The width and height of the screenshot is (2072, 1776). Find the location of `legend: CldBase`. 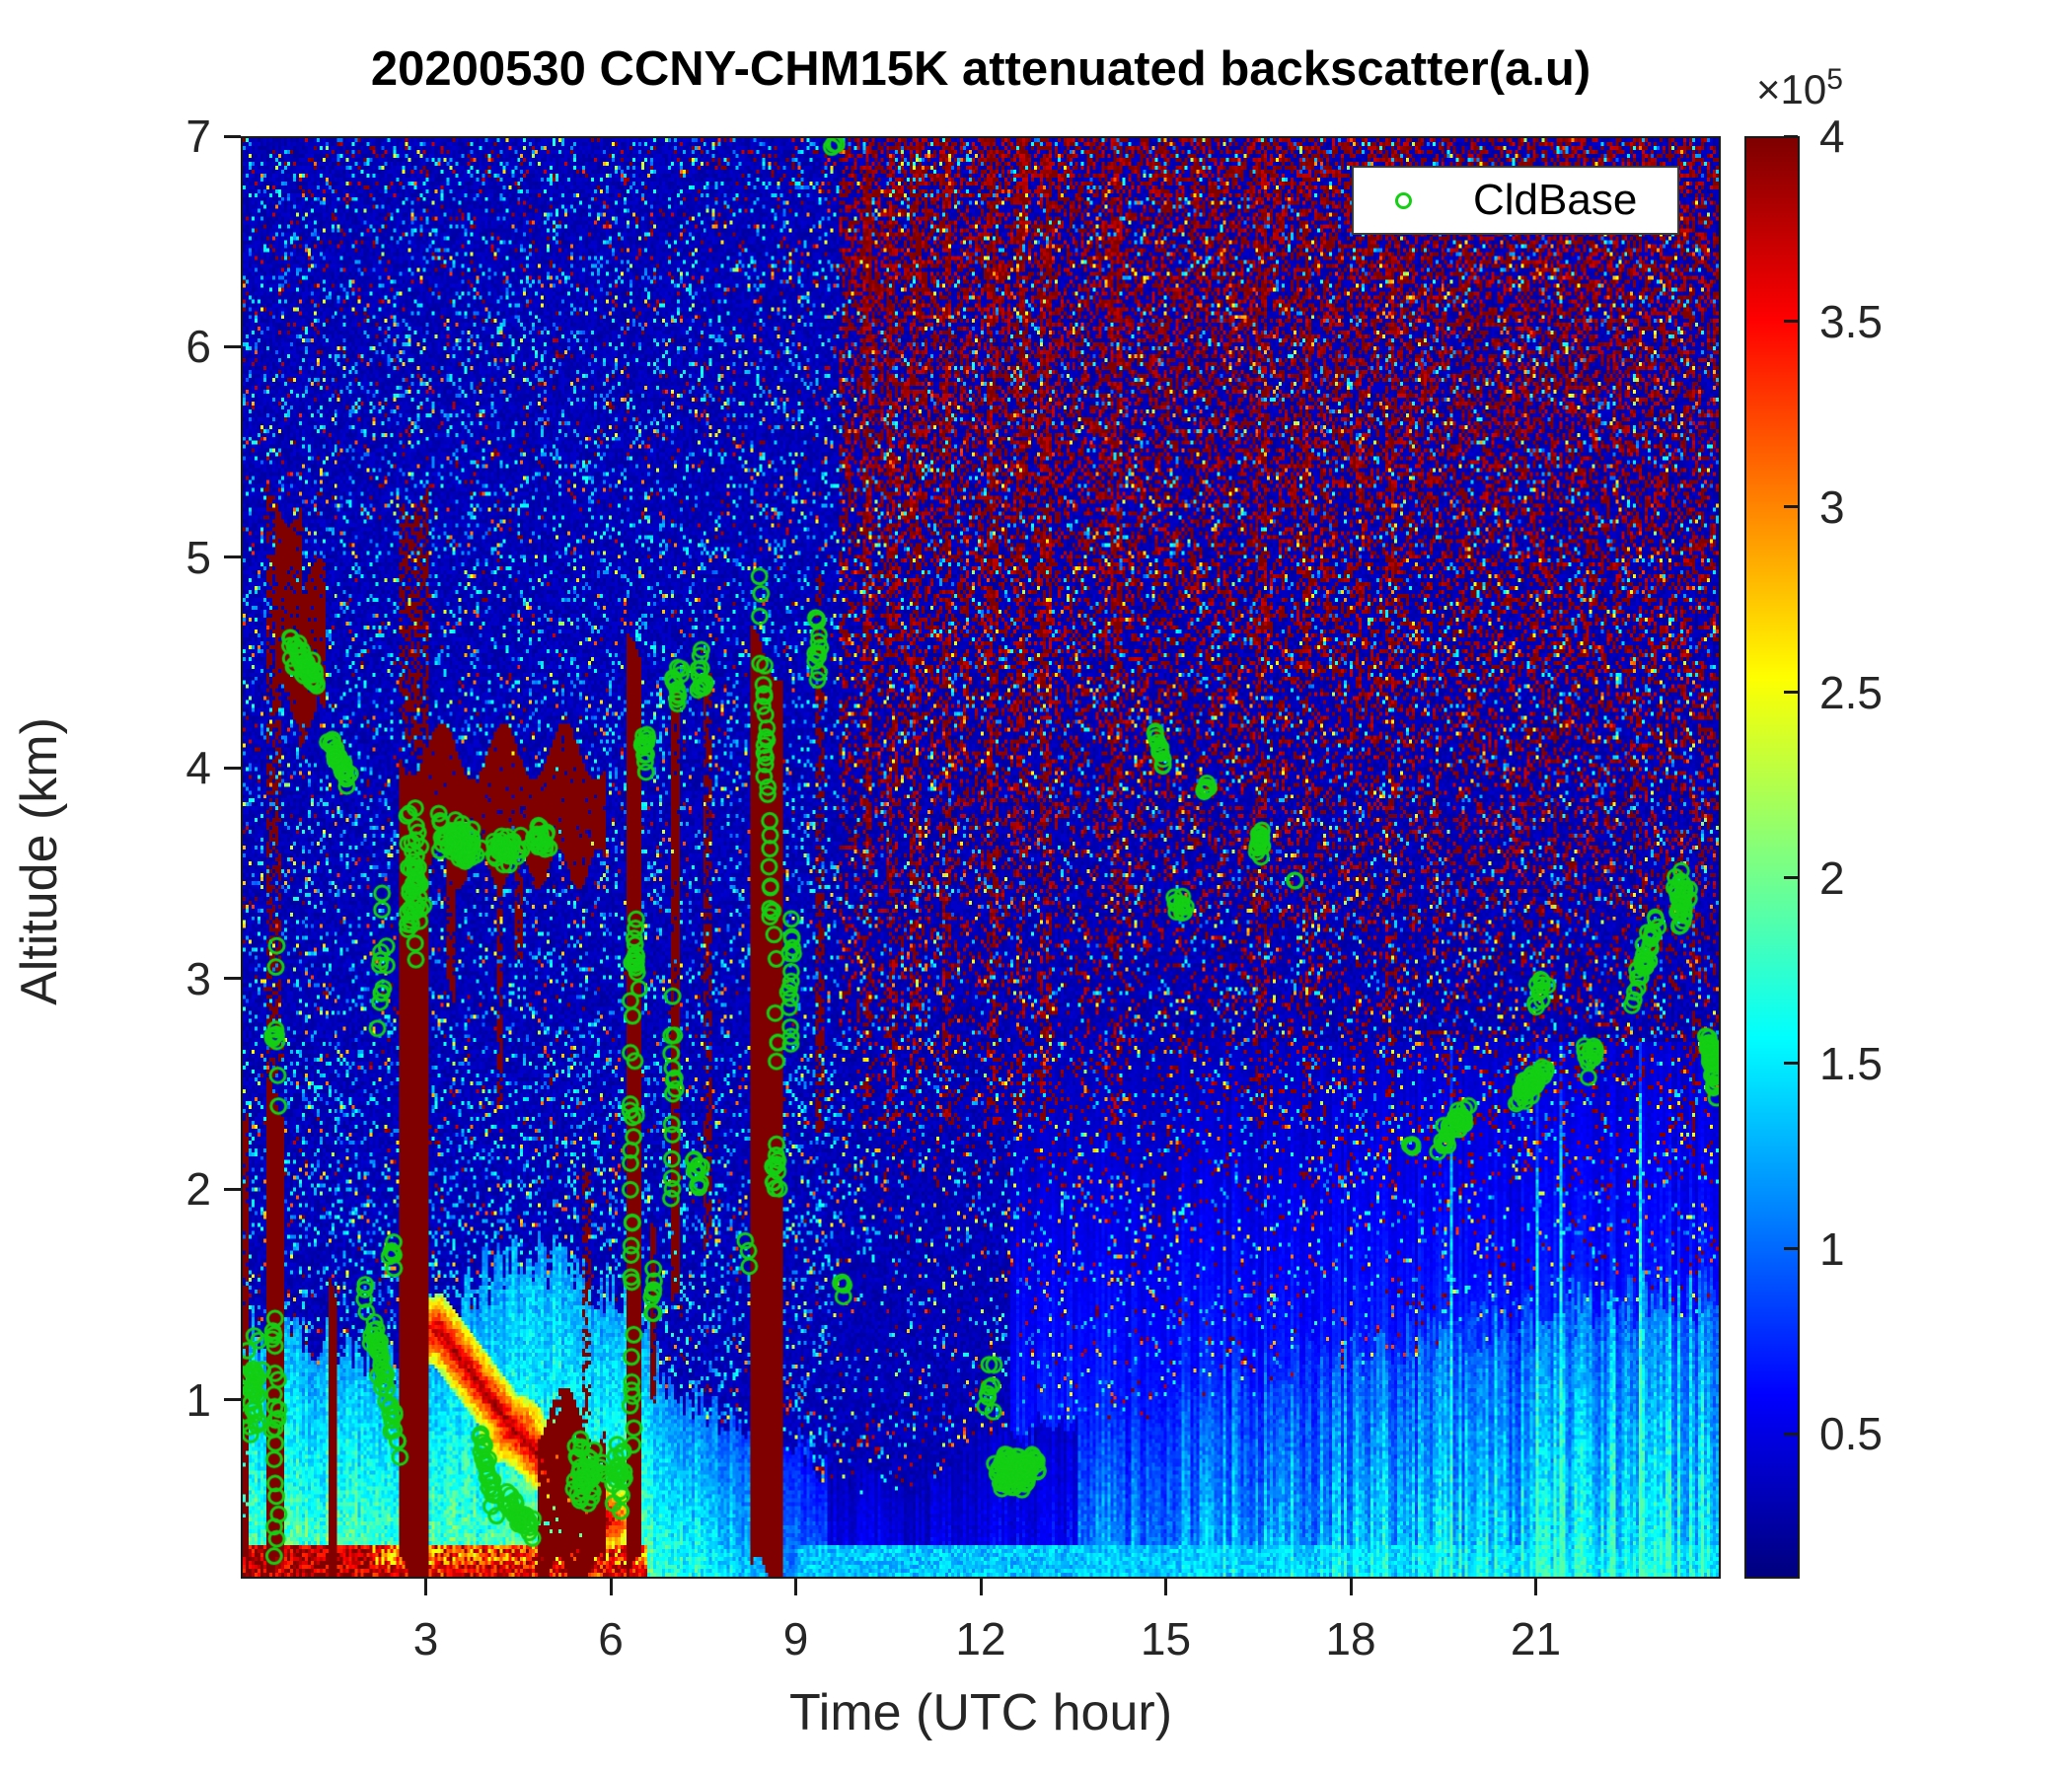

legend: CldBase is located at coordinates (1515, 201).